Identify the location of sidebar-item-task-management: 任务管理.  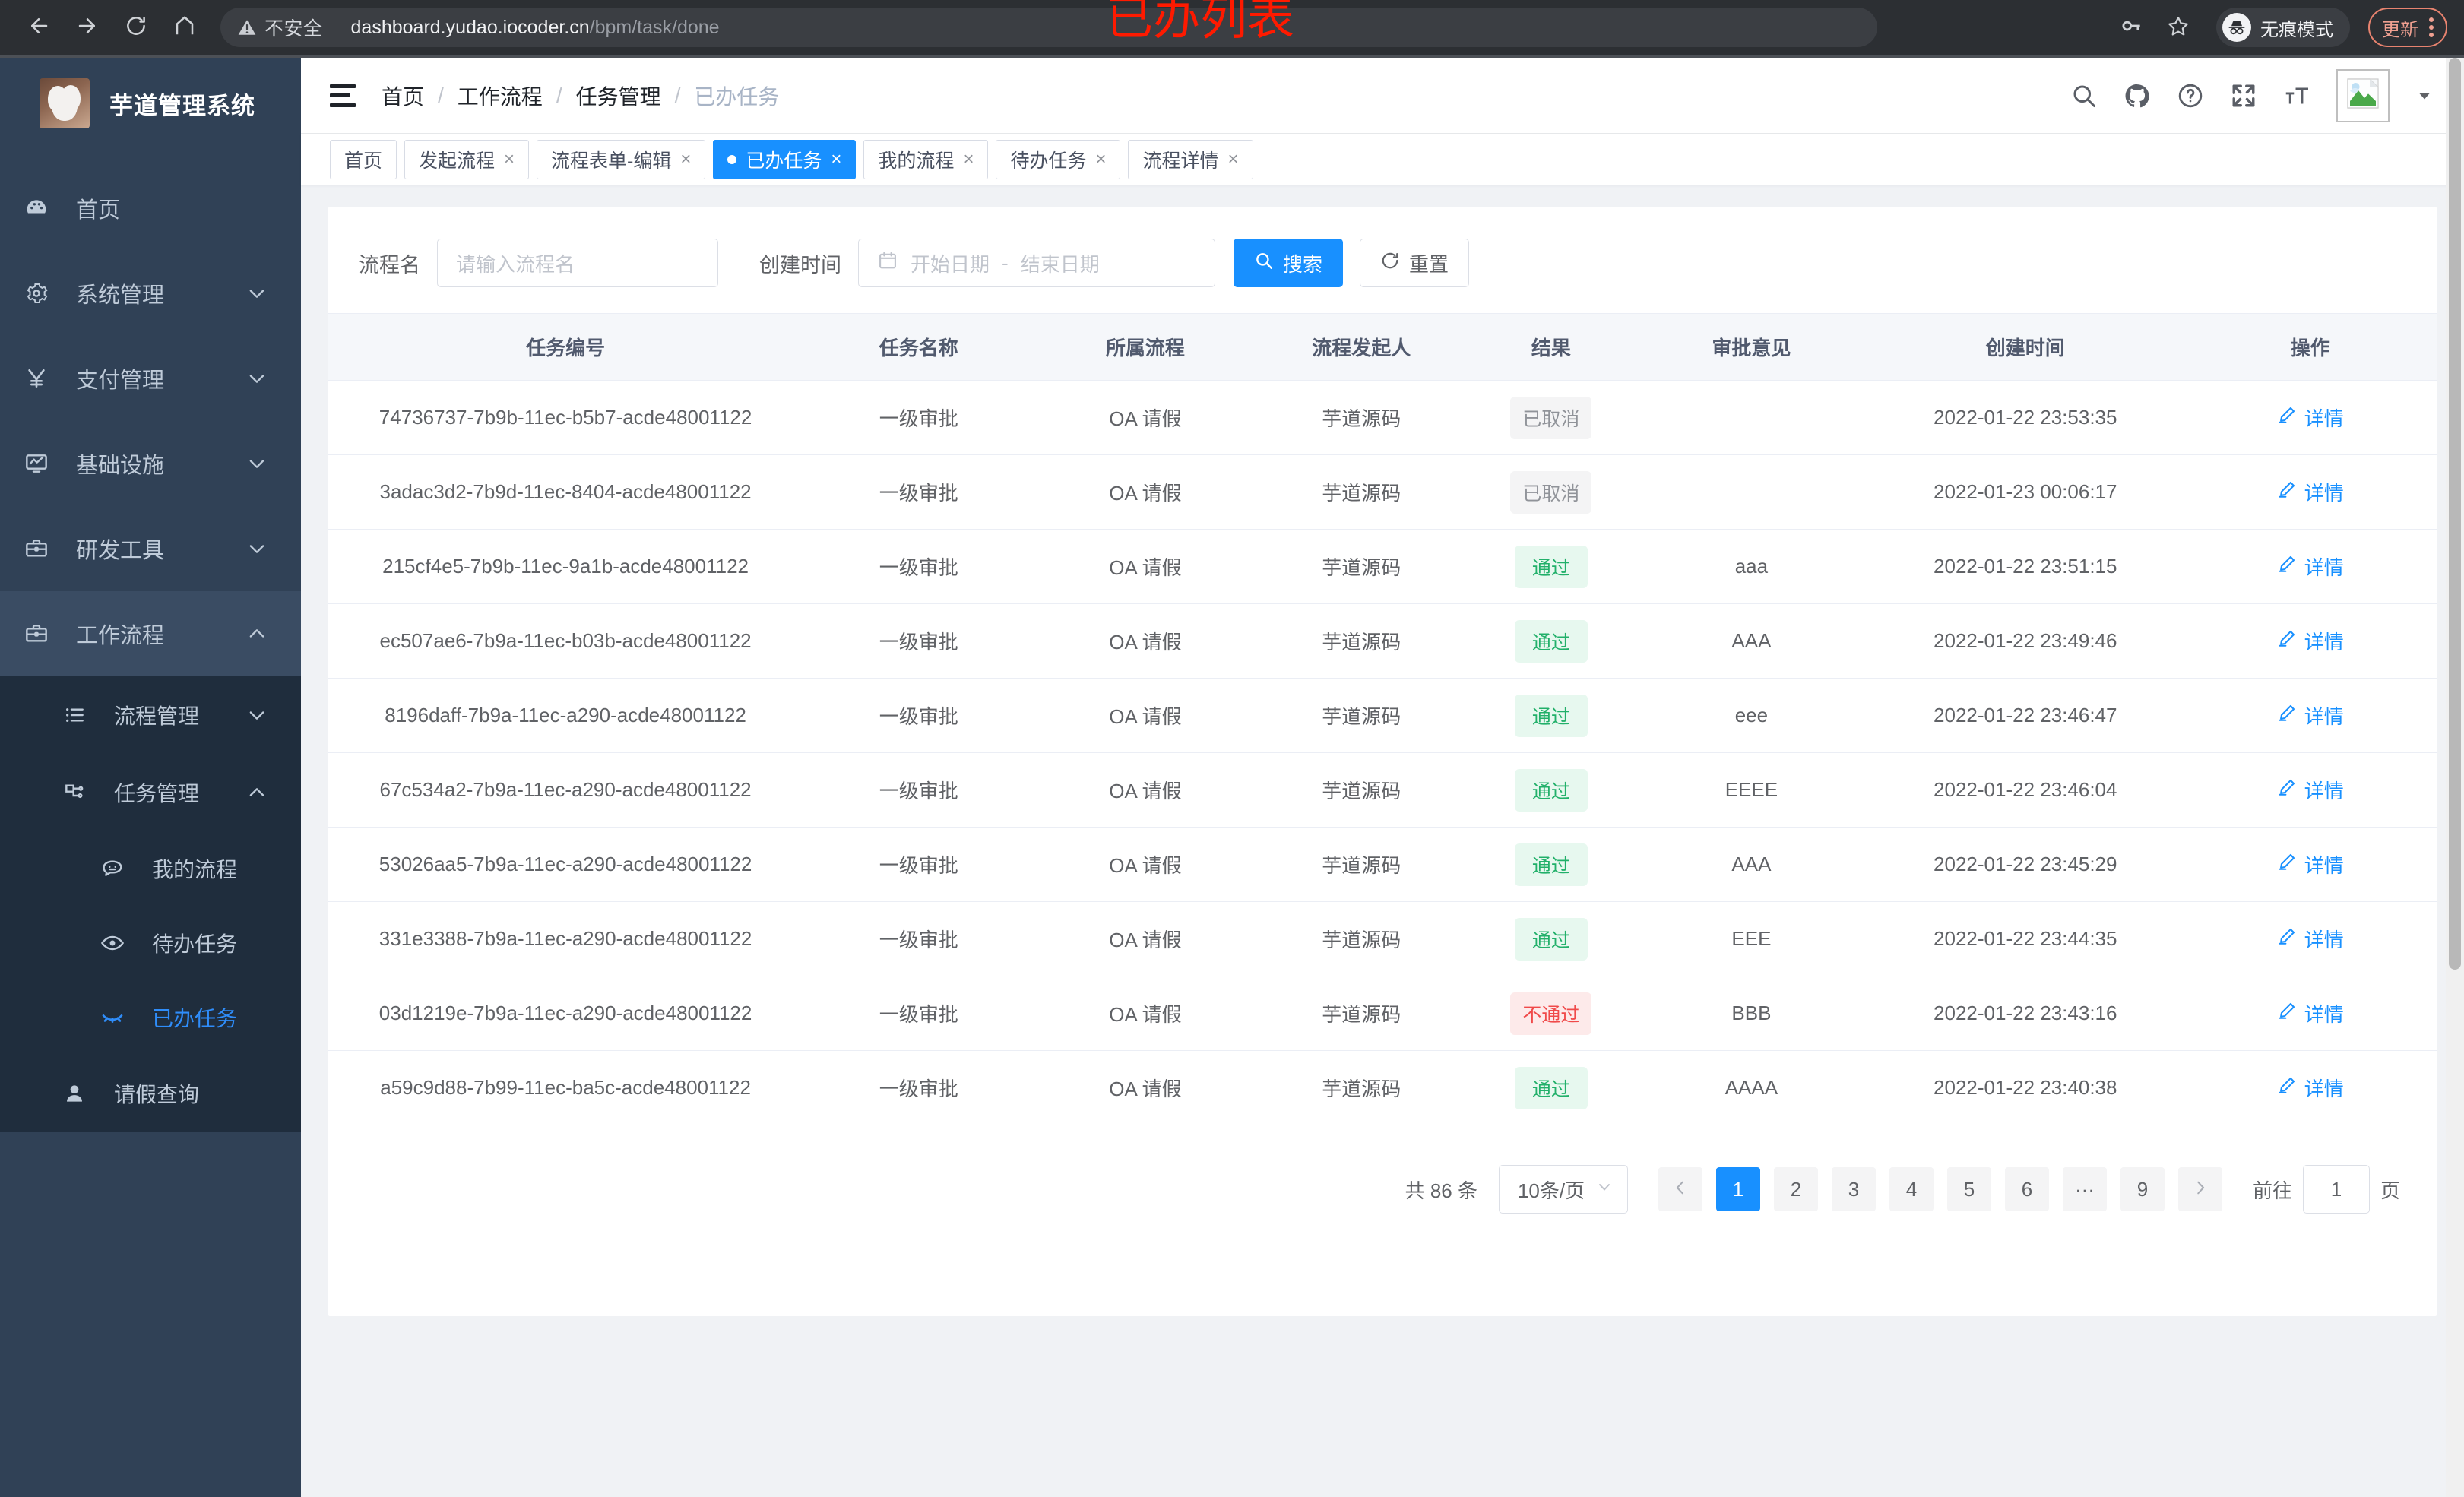
(150, 792).